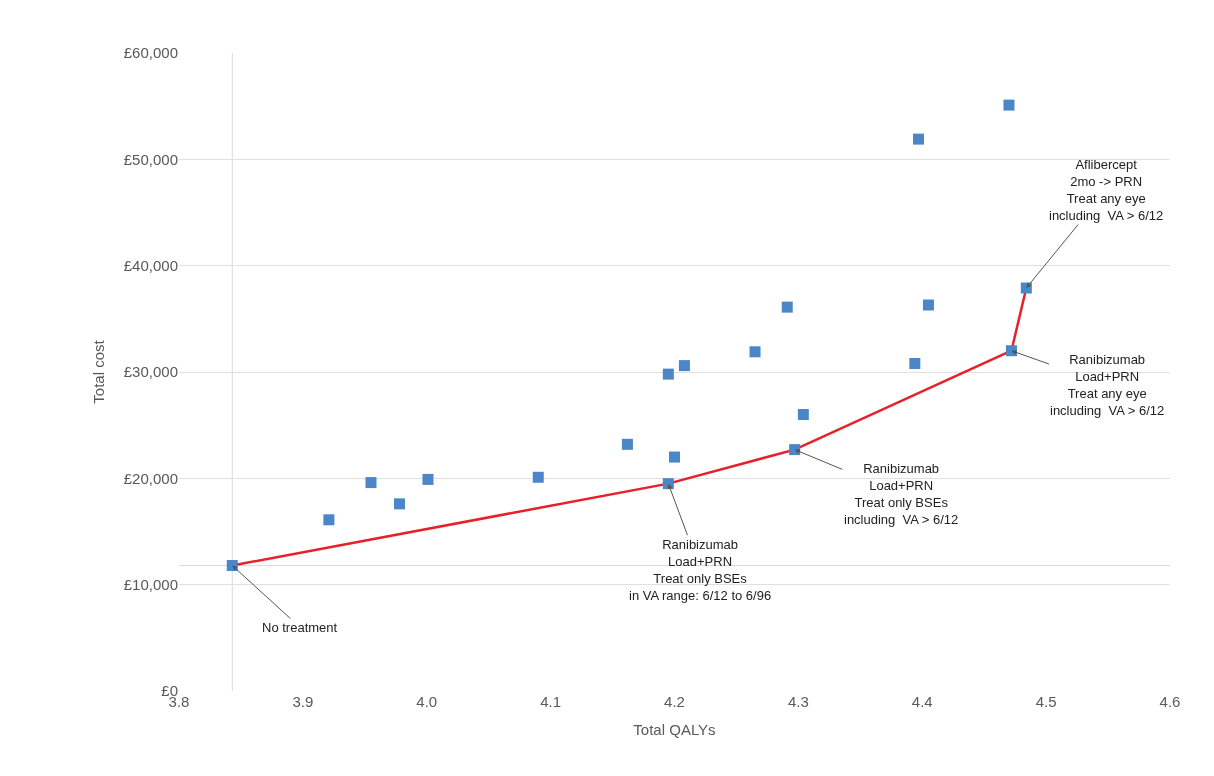 The width and height of the screenshot is (1214, 776). I want to click on y-tick-label: £50,000, so click(150, 159).